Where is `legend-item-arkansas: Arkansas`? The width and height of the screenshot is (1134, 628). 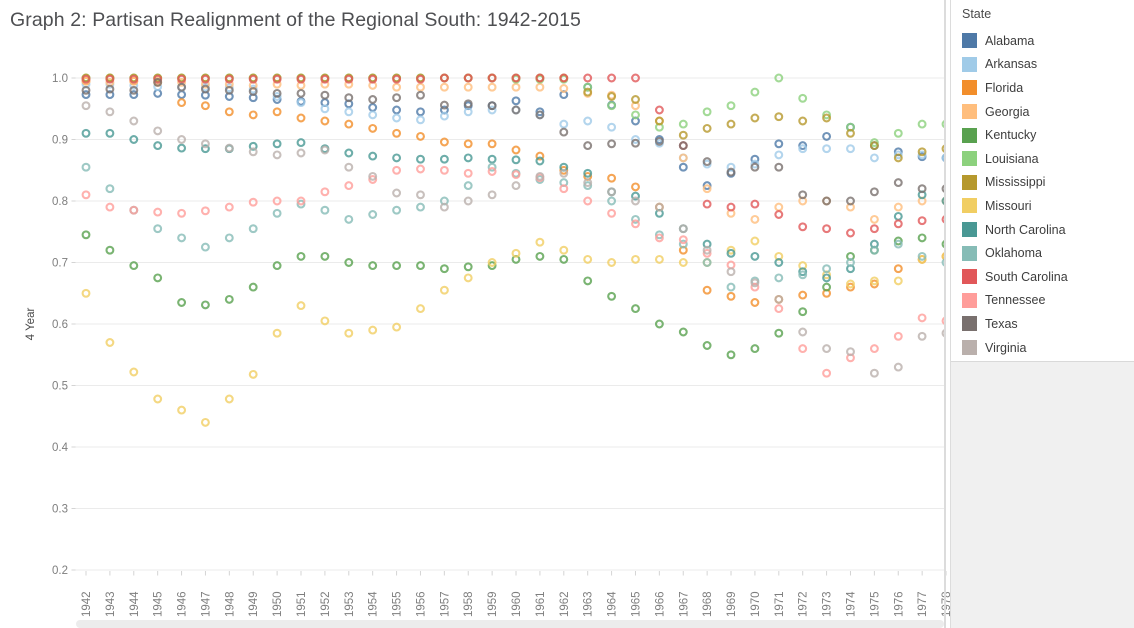
legend-item-arkansas: Arkansas is located at coordinates (1042, 65).